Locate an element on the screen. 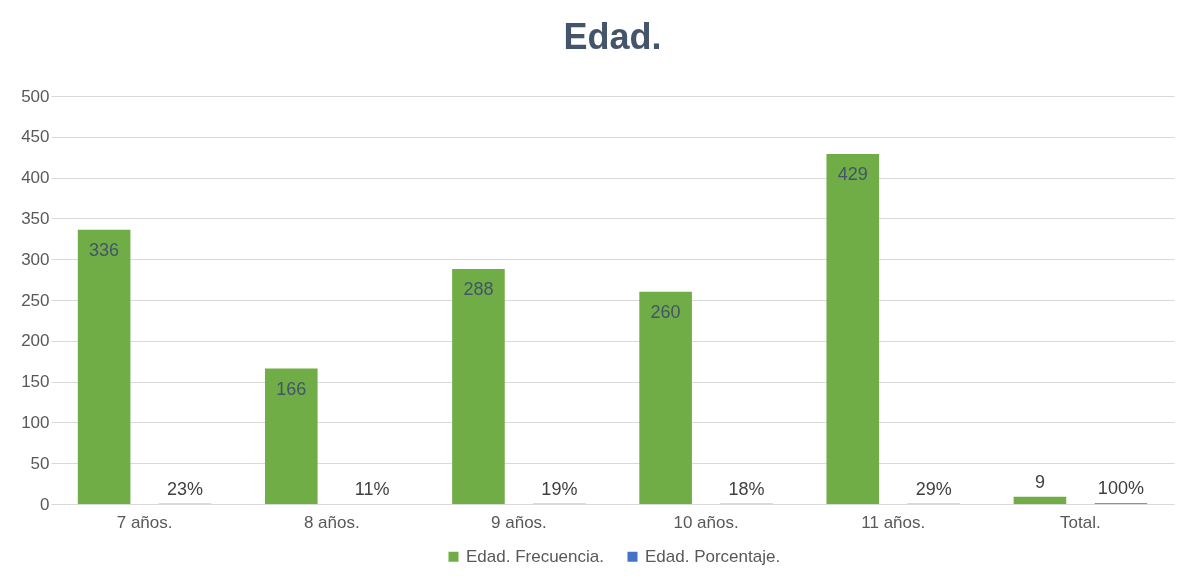 This screenshot has width=1204, height=580. data-label: 166 is located at coordinates (291, 388).